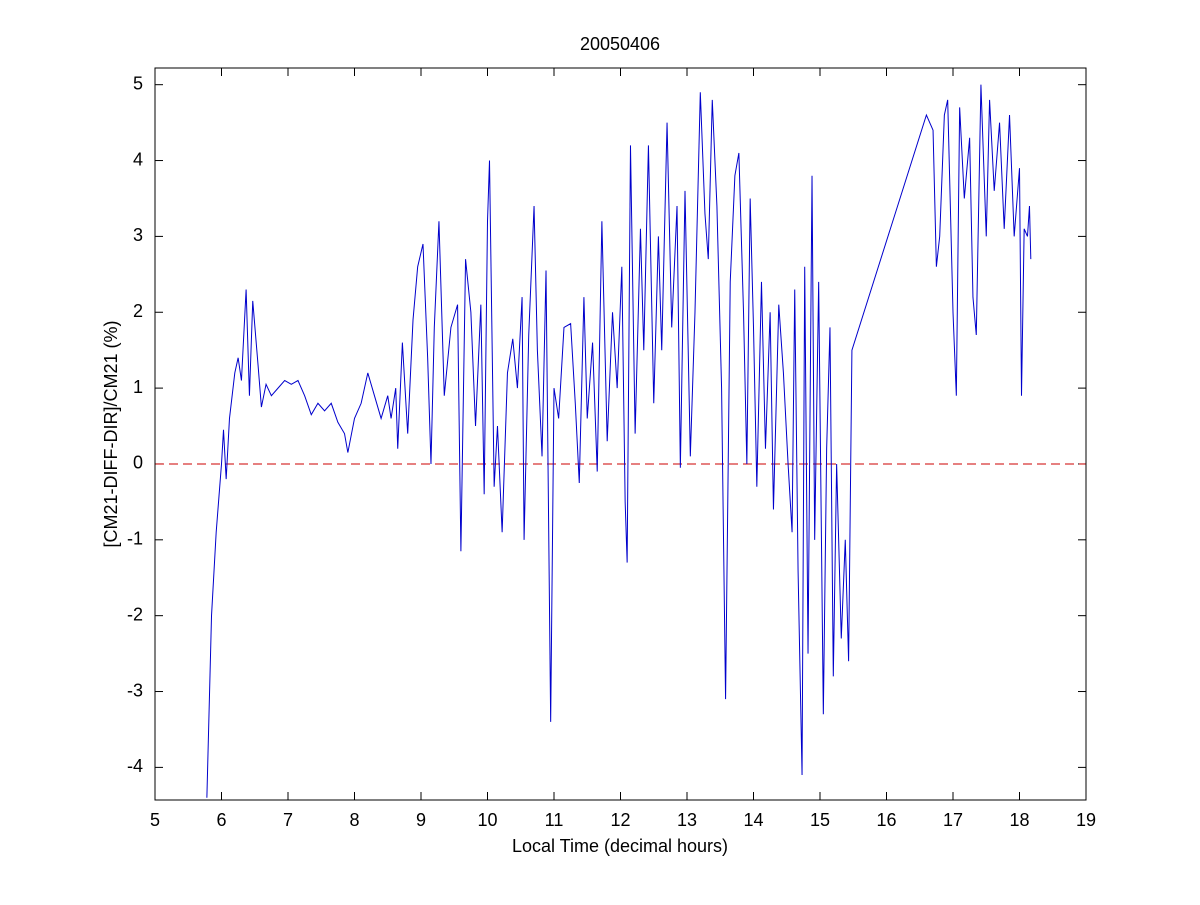 The height and width of the screenshot is (905, 1200). I want to click on x-tick-label: 11, so click(554, 820).